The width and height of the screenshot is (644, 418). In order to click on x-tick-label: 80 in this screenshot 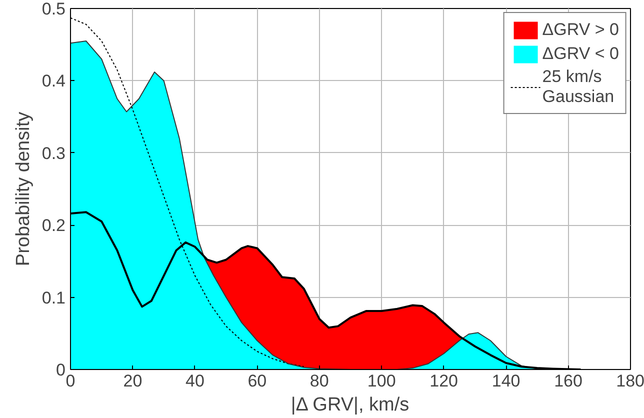, I will do `click(319, 381)`.